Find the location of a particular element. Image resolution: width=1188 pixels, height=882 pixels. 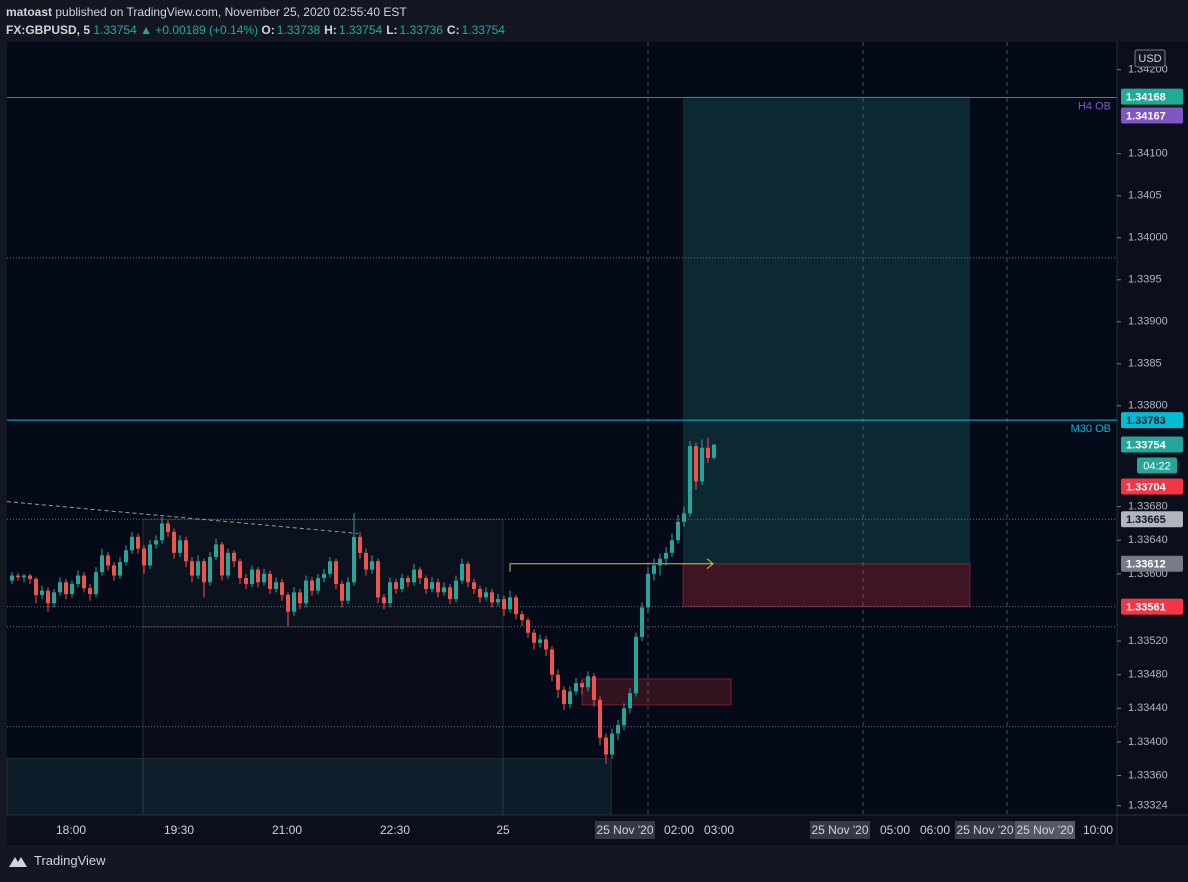

ohlc-key: L: is located at coordinates (392, 30).